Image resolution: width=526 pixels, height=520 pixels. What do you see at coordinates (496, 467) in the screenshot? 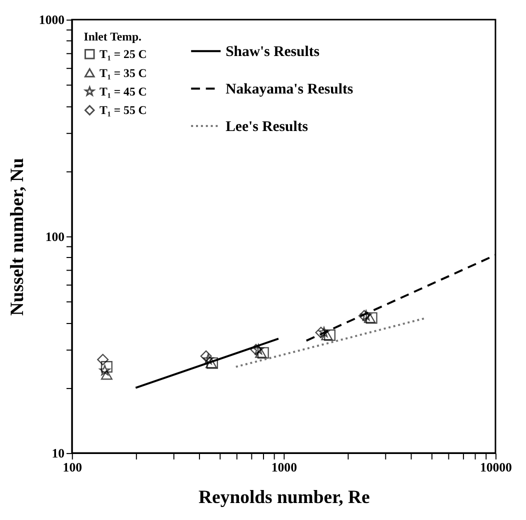
I see `x-tick-label: 10000` at bounding box center [496, 467].